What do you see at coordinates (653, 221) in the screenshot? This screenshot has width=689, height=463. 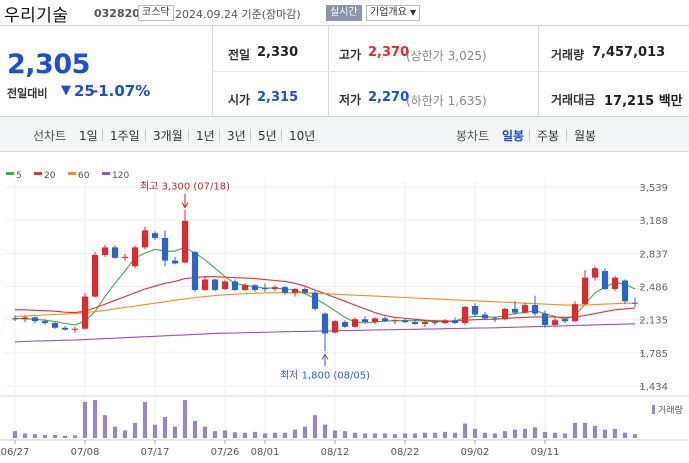 I see `y-tick-label: 3,188` at bounding box center [653, 221].